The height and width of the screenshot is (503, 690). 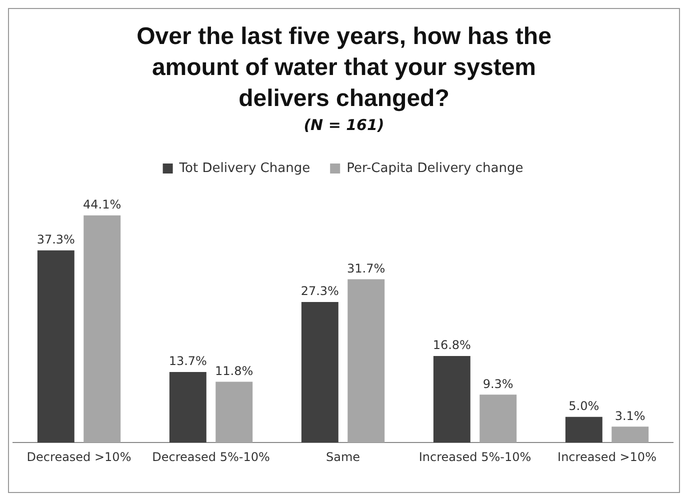 What do you see at coordinates (319, 291) in the screenshot?
I see `data-label: 27.3%` at bounding box center [319, 291].